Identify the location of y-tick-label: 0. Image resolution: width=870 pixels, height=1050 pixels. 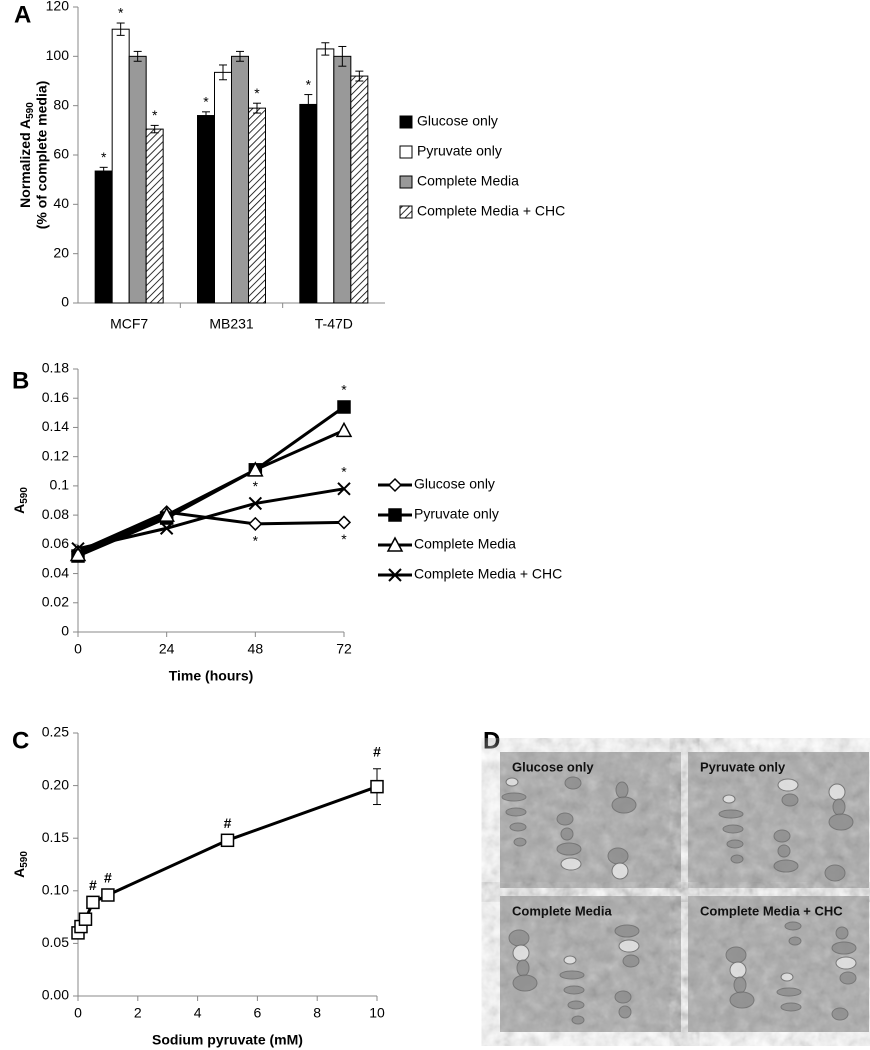
(65, 302).